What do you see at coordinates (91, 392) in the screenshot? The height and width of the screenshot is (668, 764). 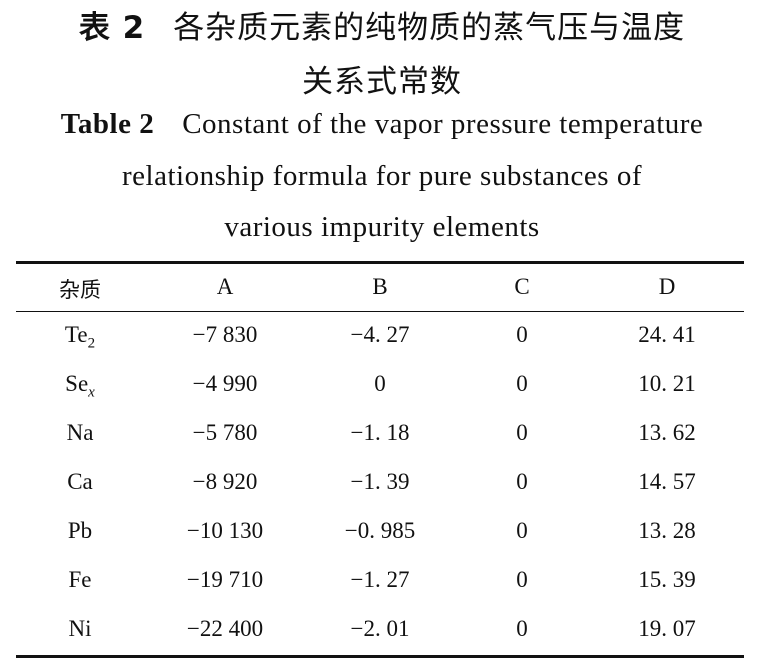 I see `element-subscript: x` at bounding box center [91, 392].